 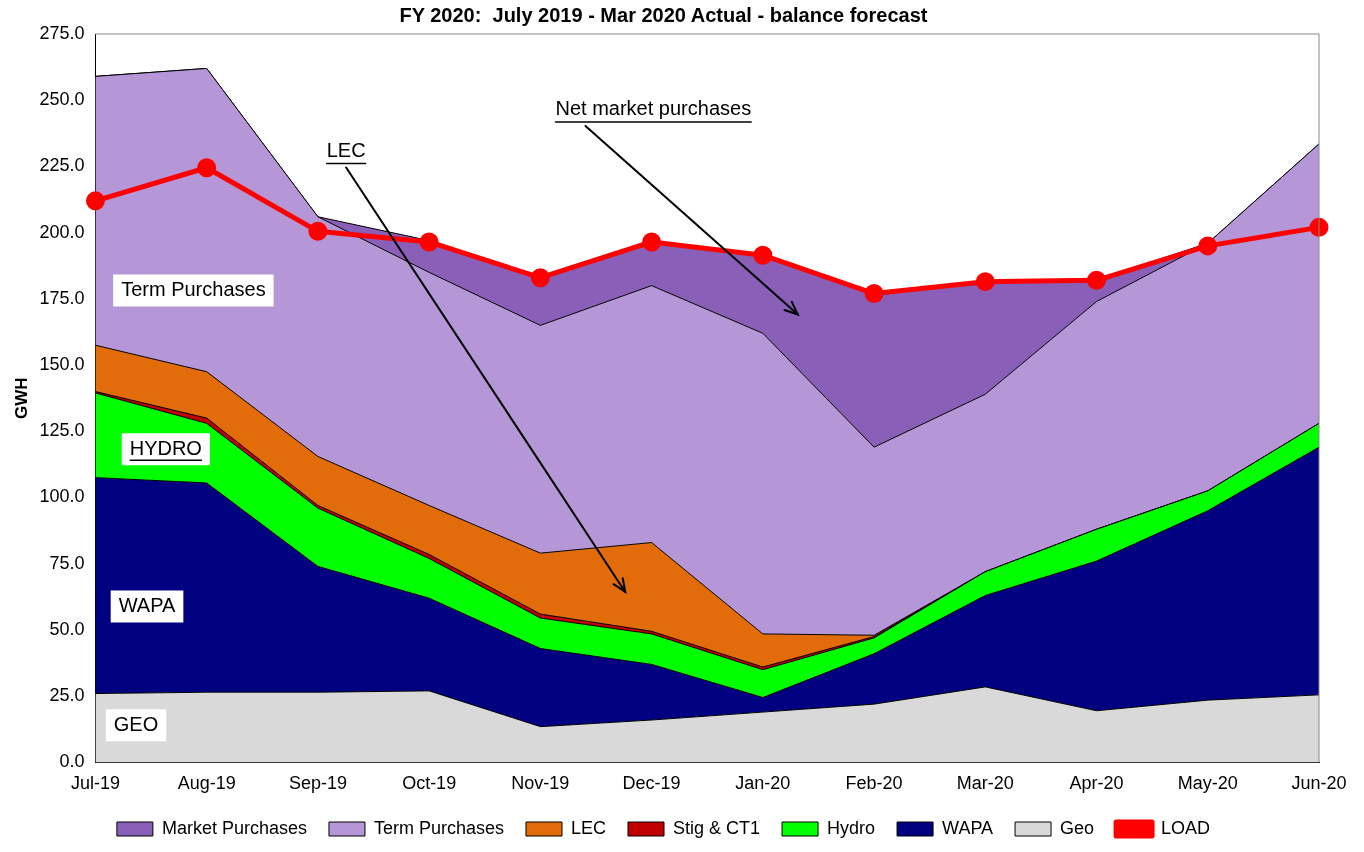 What do you see at coordinates (1077, 827) in the screenshot?
I see `legend-label: Geo` at bounding box center [1077, 827].